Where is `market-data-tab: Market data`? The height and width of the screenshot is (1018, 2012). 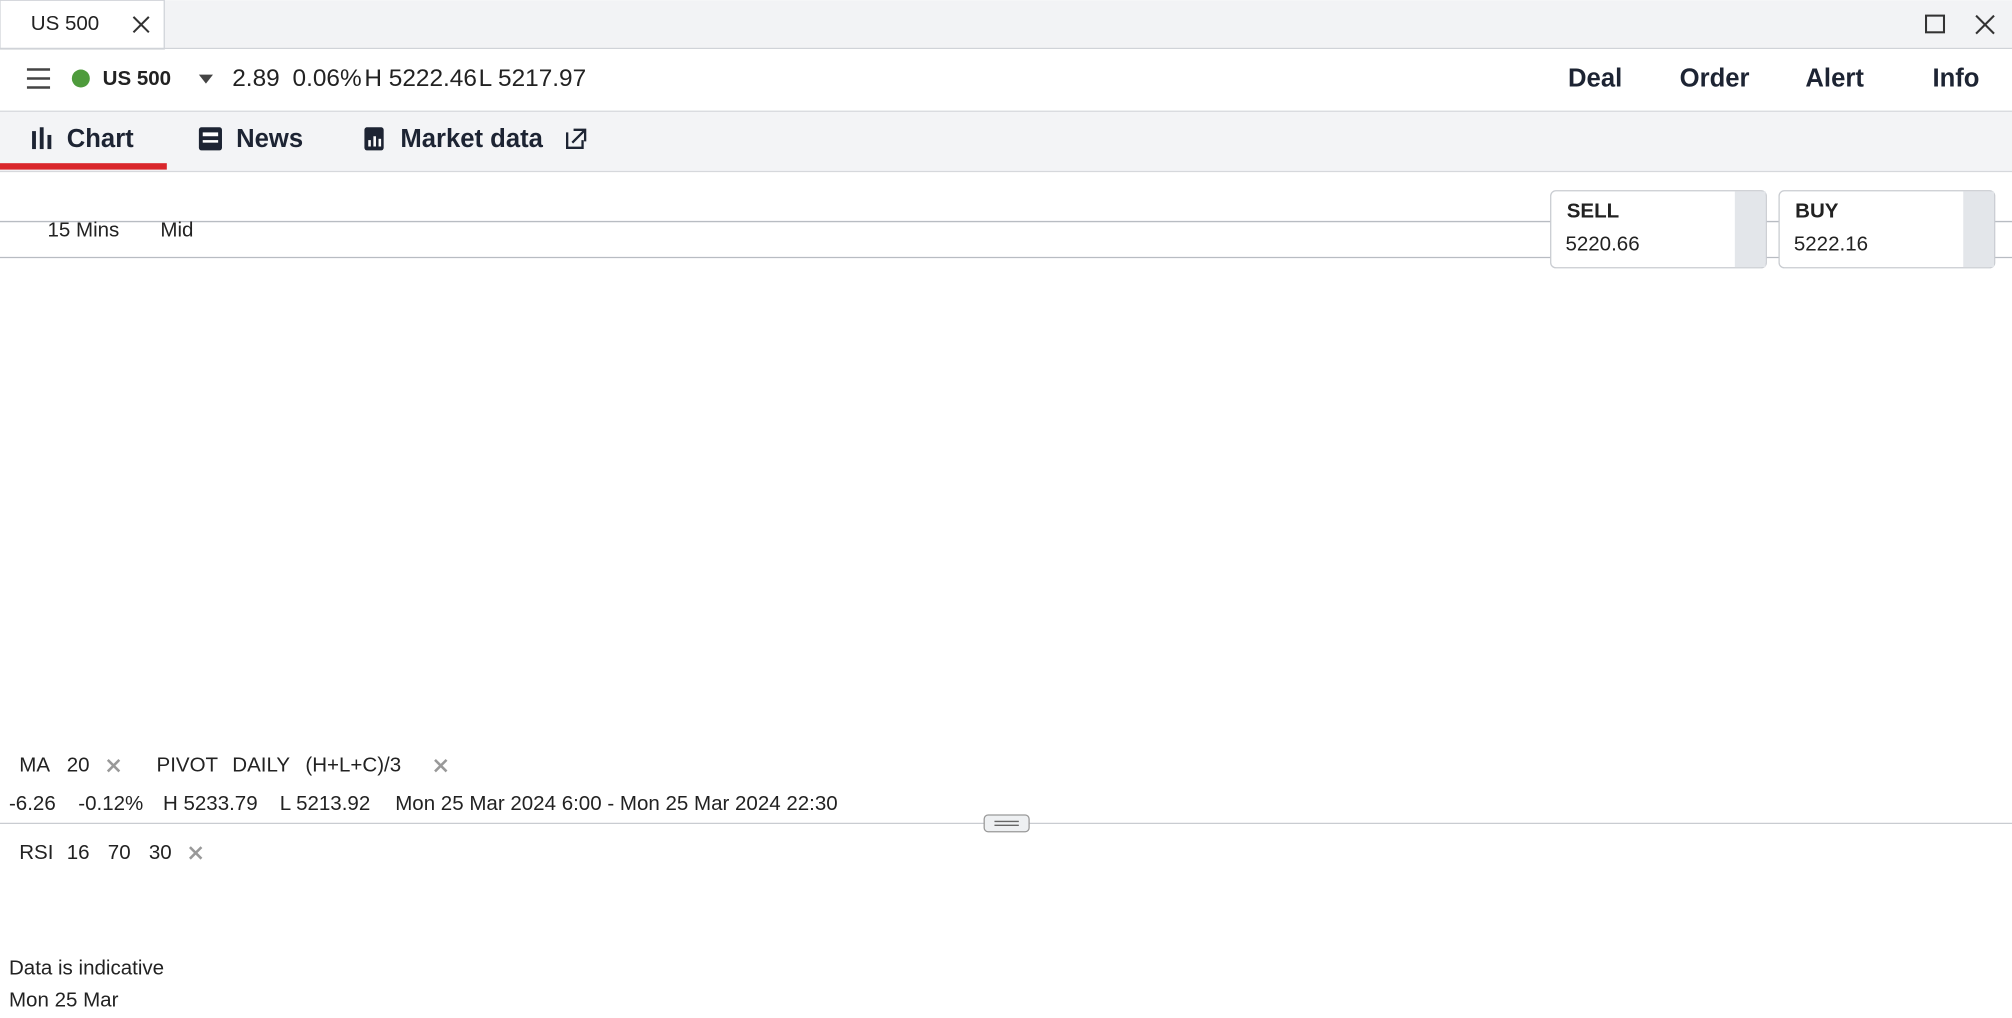 market-data-tab: Market data is located at coordinates (471, 139).